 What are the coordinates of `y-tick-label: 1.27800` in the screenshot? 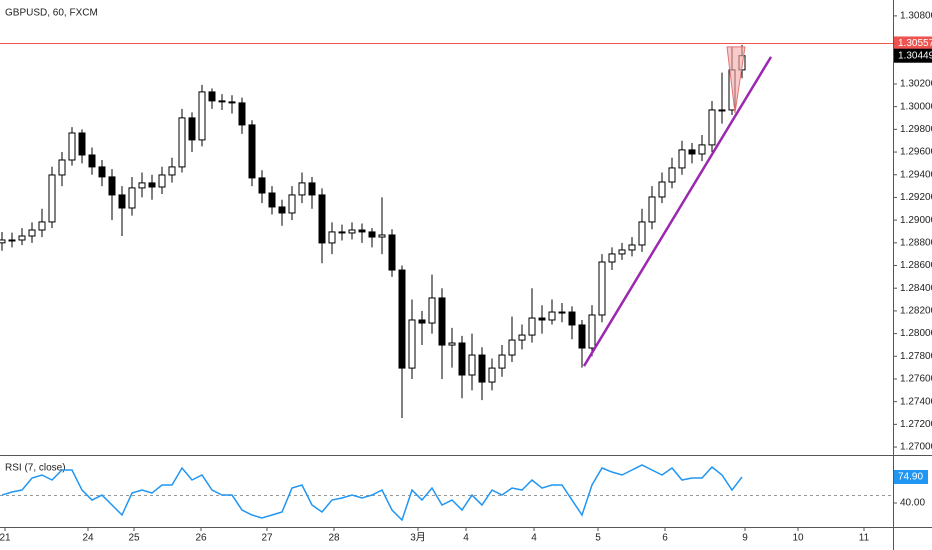 It's located at (916, 356).